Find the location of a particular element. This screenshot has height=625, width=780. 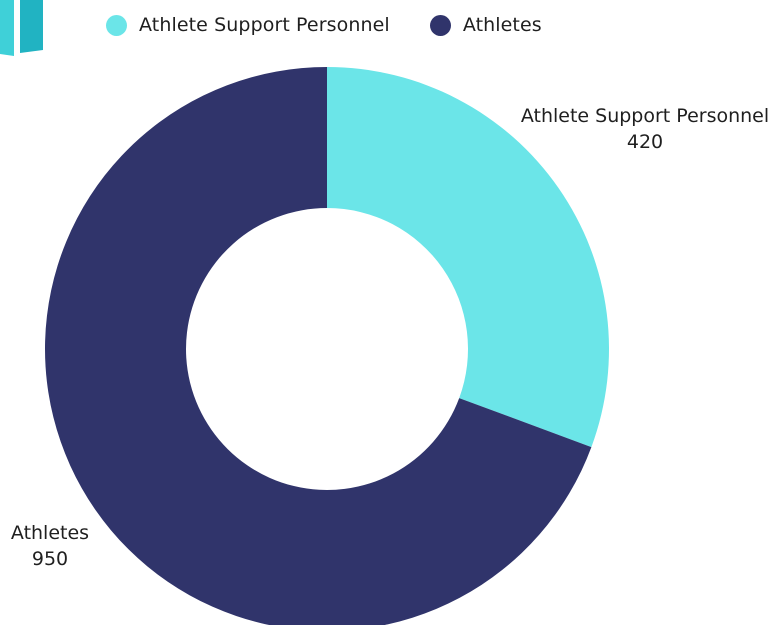

legend-item-athletes: Athletes is located at coordinates (485, 25).